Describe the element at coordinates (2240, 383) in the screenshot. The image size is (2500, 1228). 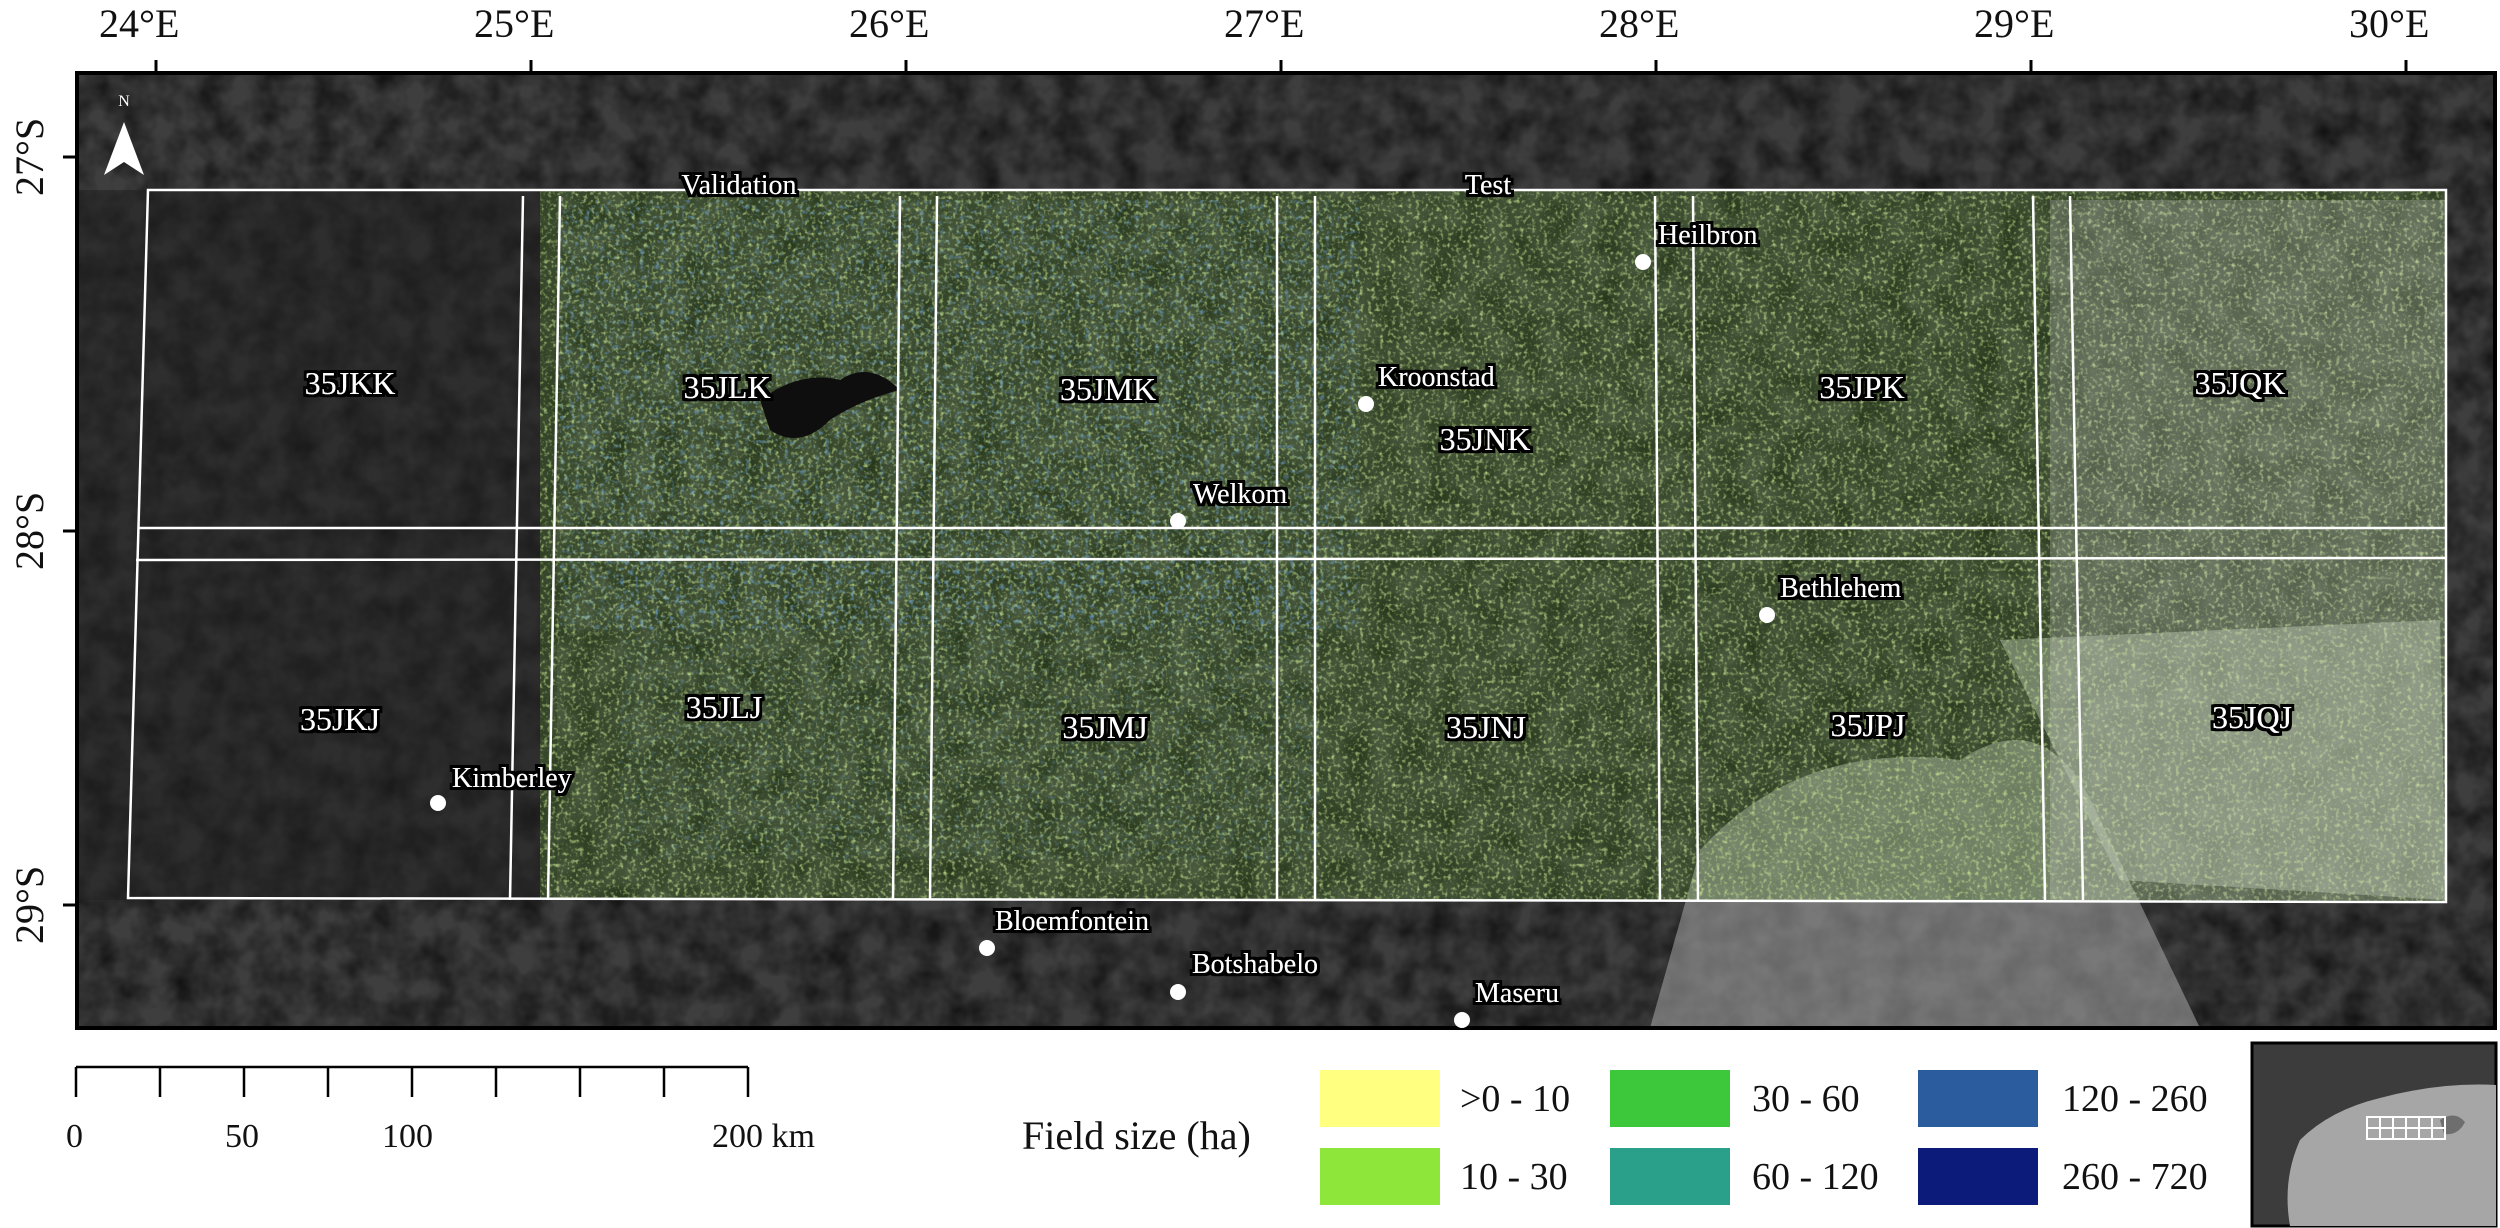
I see `tile-label: 35JQK` at that location.